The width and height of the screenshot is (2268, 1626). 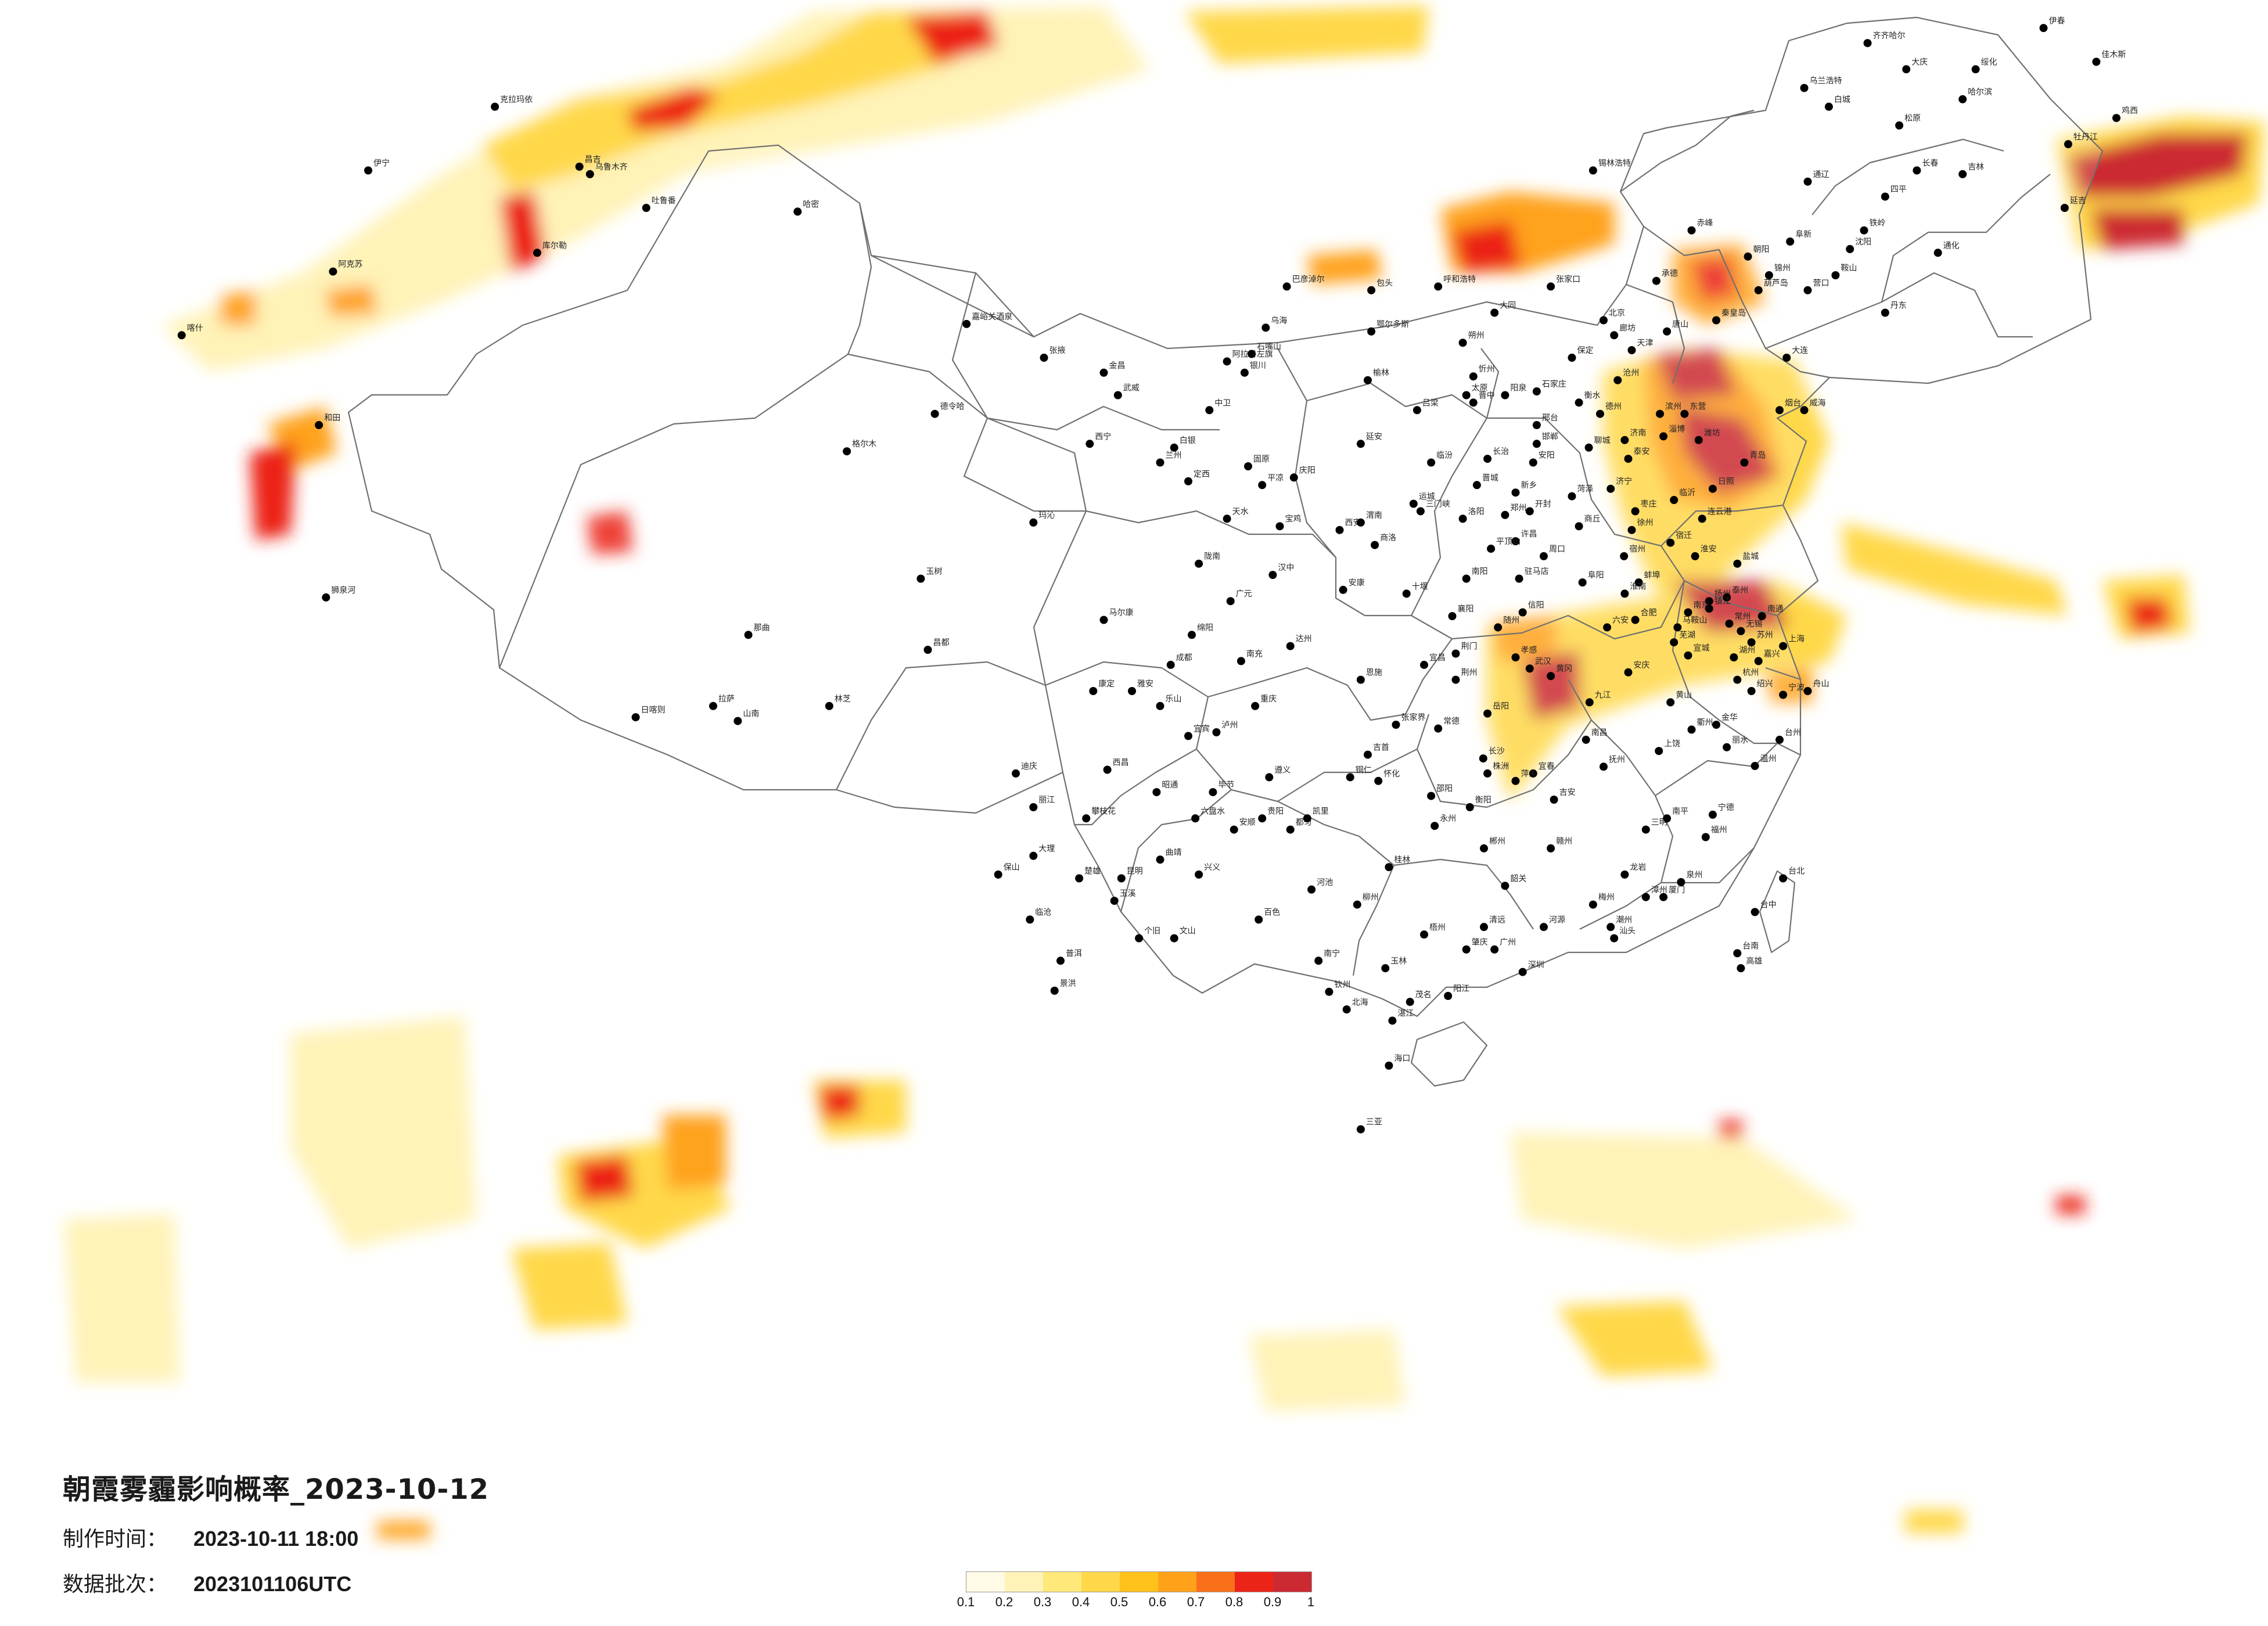 I want to click on city-label: 忻州, so click(x=1487, y=369).